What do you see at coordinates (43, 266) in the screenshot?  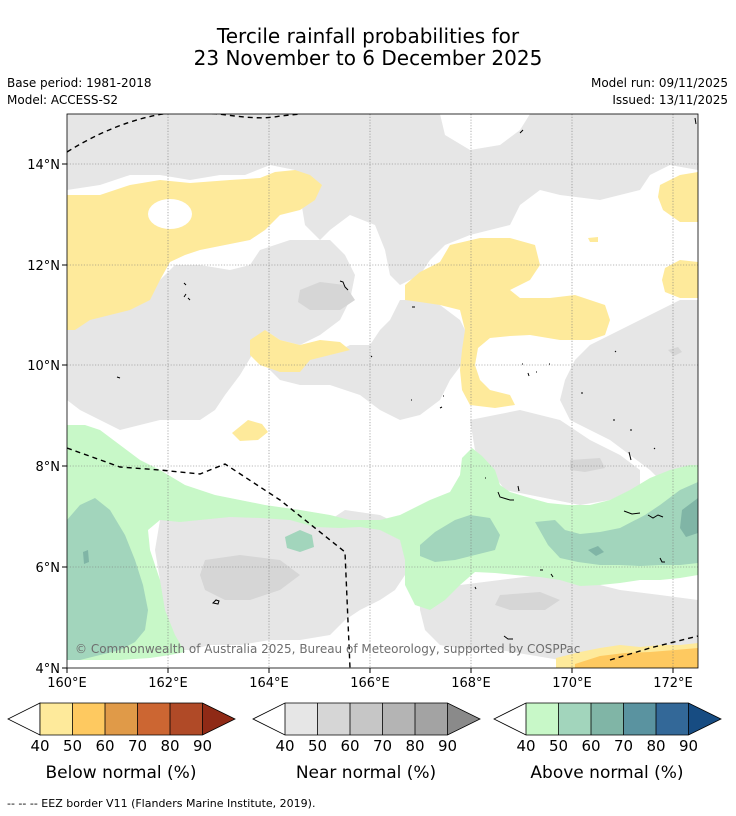 I see `lat-label: 12°N` at bounding box center [43, 266].